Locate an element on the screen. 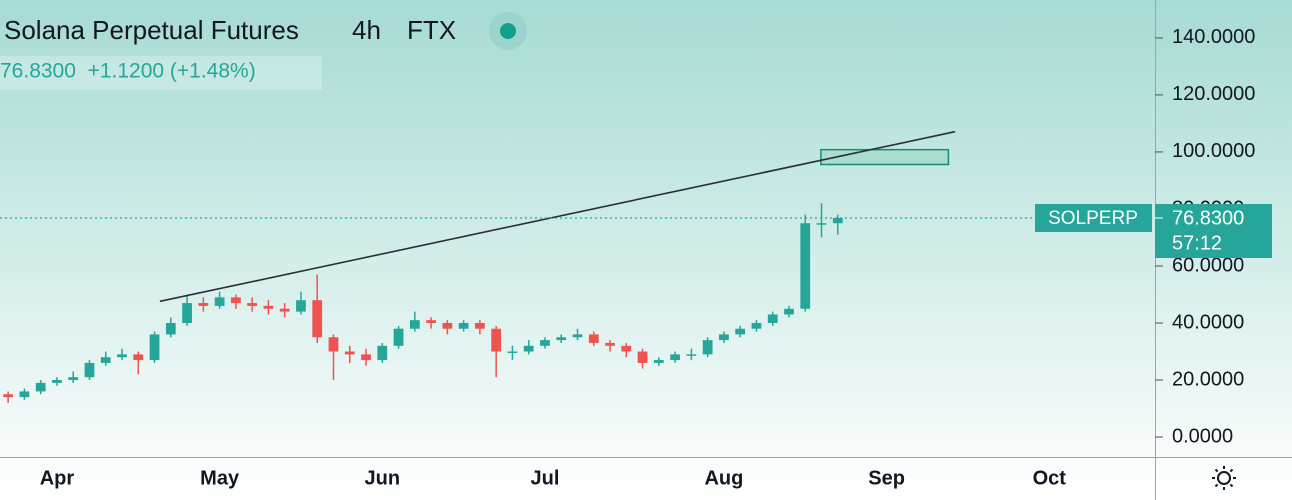  x-tick-label: Apr is located at coordinates (57, 478).